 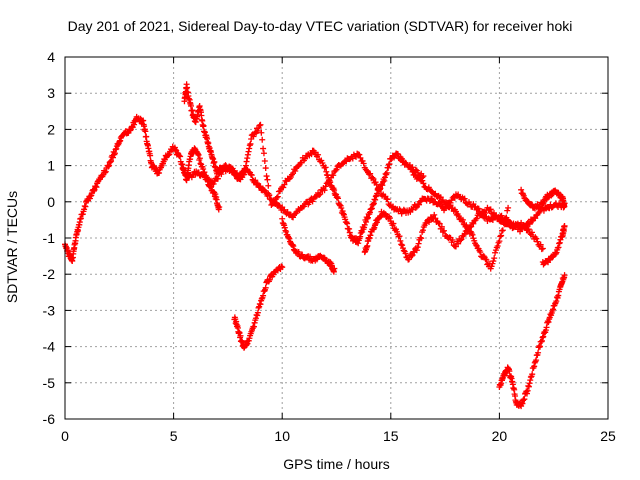 What do you see at coordinates (49, 419) in the screenshot?
I see `y-tick-label: -6` at bounding box center [49, 419].